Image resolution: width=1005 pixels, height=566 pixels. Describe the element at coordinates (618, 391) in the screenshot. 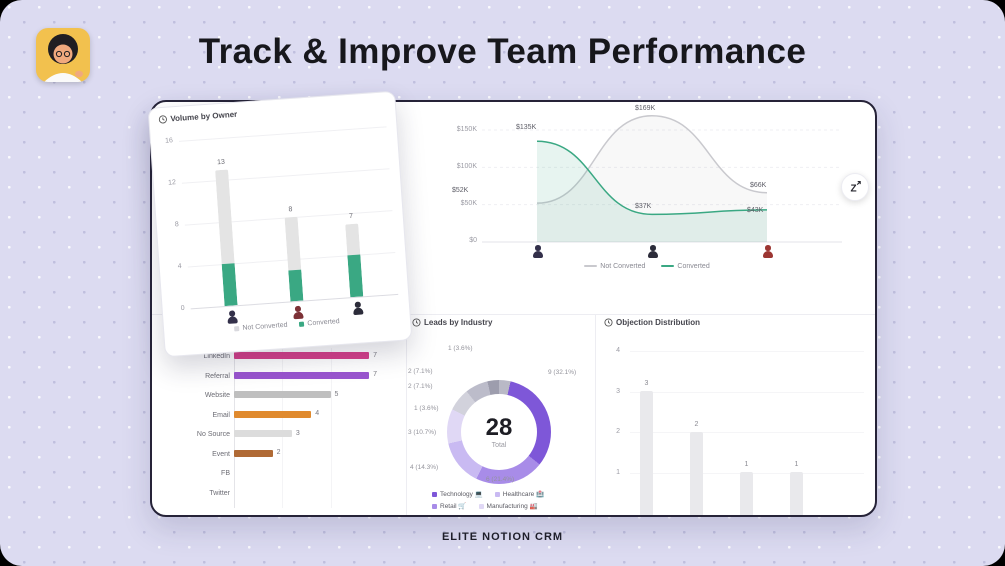

I see `objection-y-tick: 3` at that location.